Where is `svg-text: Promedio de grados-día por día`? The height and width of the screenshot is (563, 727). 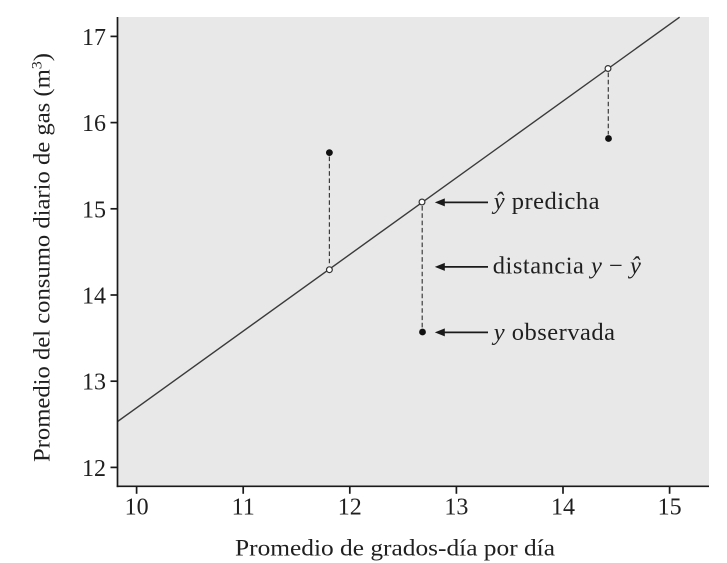 svg-text: Promedio de grados-día por día is located at coordinates (395, 547).